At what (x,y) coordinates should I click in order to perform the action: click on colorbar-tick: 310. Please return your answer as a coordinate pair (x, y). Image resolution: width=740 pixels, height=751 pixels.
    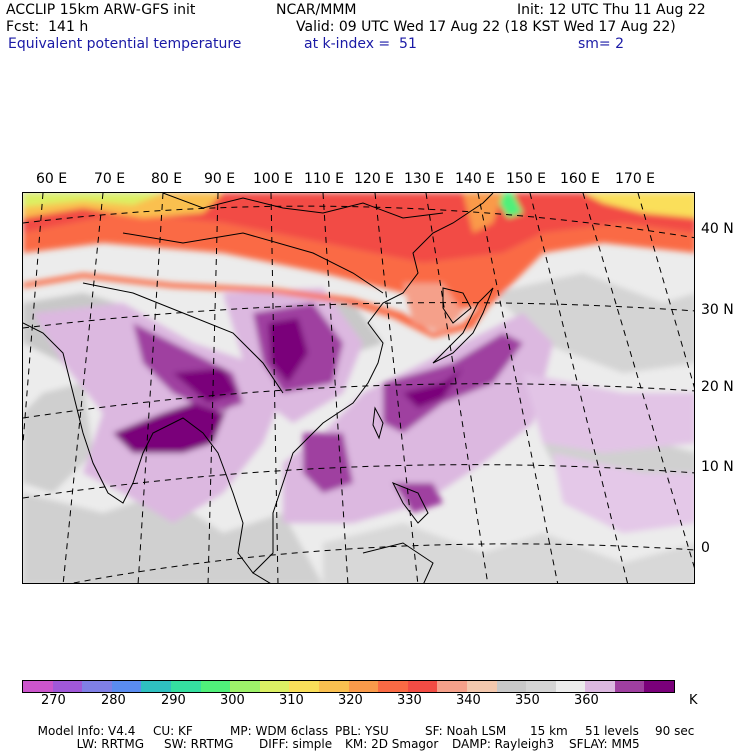
    Looking at the image, I should click on (291, 700).